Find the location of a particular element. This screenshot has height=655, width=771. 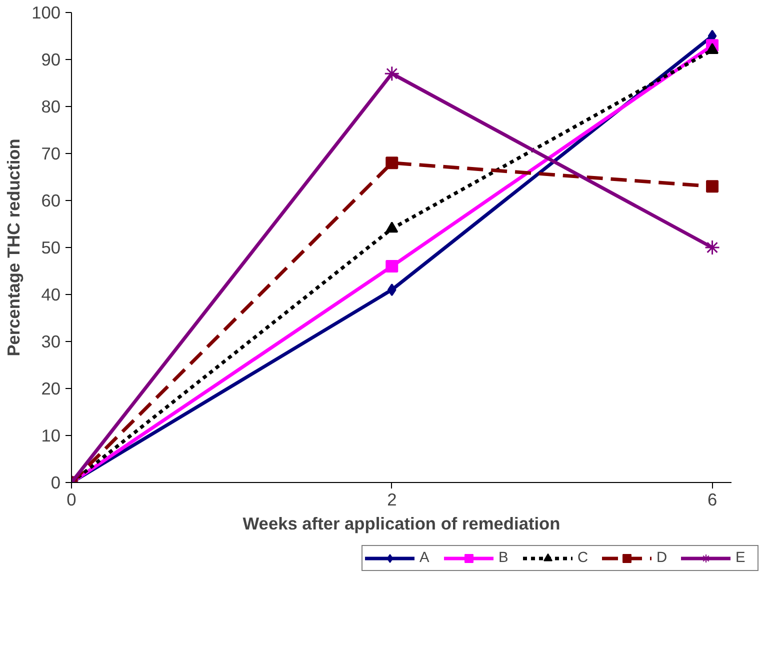

y-tick-label: 80 is located at coordinates (51, 106).